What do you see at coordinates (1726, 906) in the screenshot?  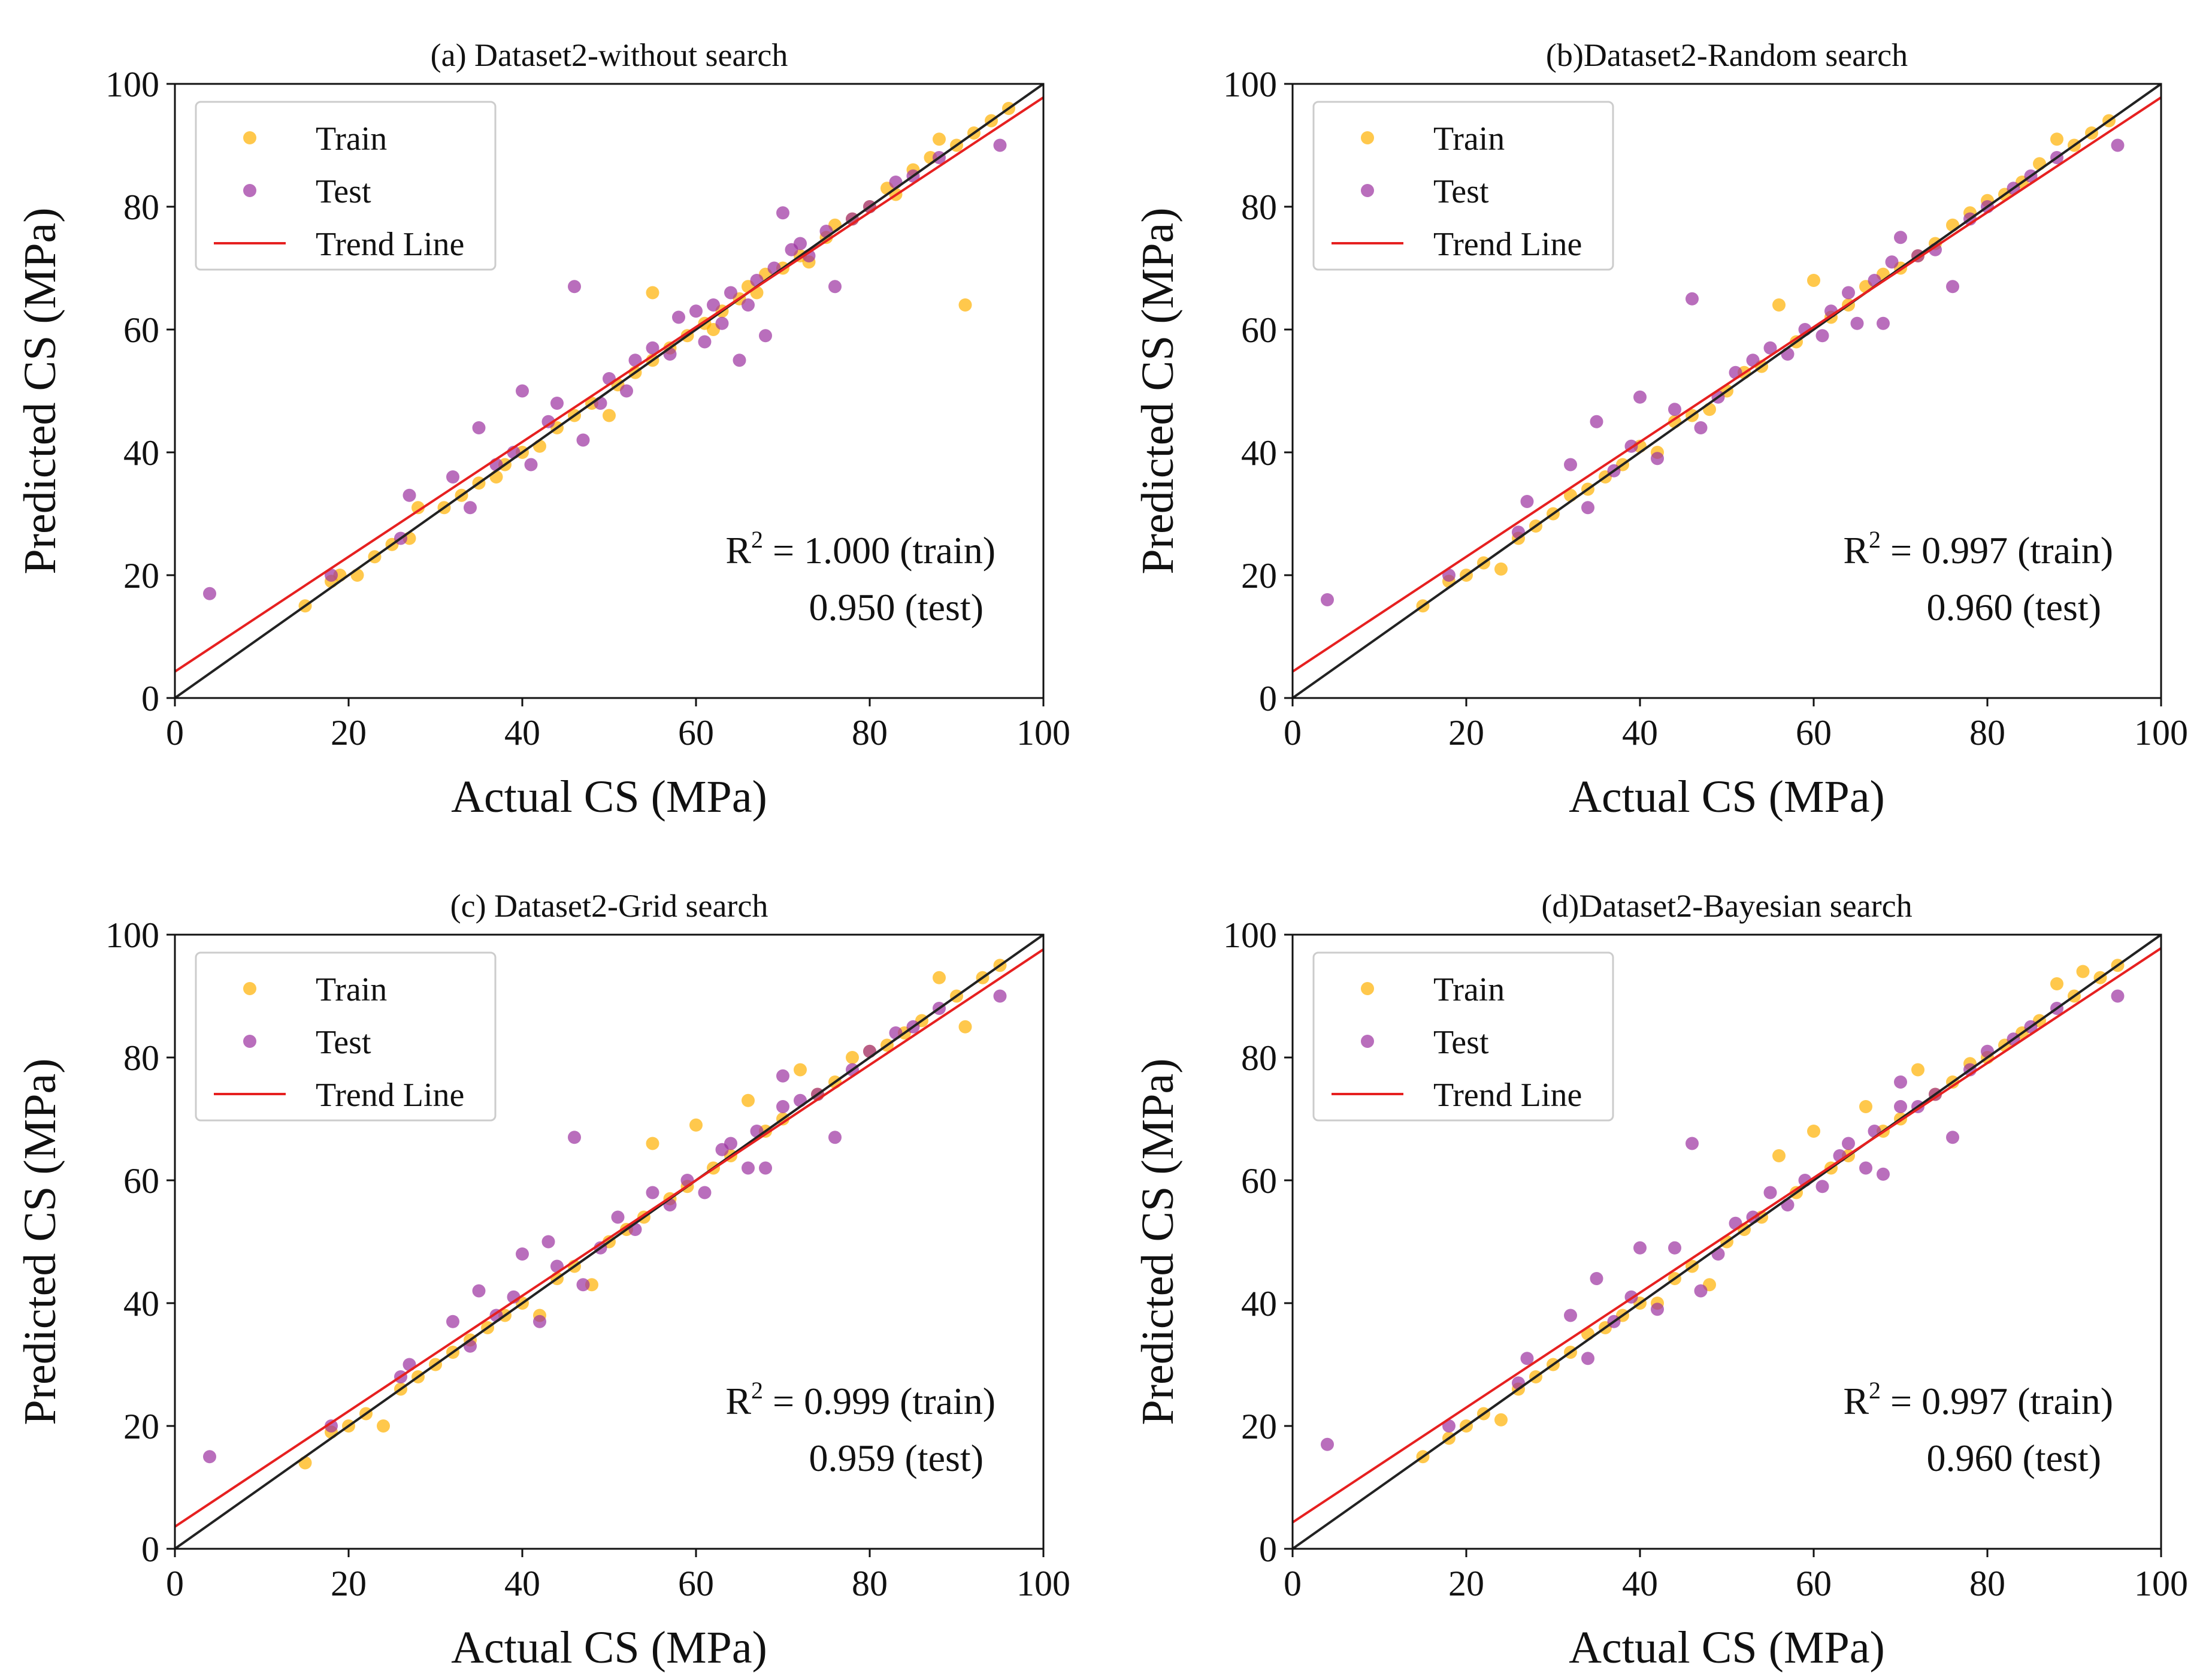 I see `panel-title: (d)Dataset2-Bayesian search` at bounding box center [1726, 906].